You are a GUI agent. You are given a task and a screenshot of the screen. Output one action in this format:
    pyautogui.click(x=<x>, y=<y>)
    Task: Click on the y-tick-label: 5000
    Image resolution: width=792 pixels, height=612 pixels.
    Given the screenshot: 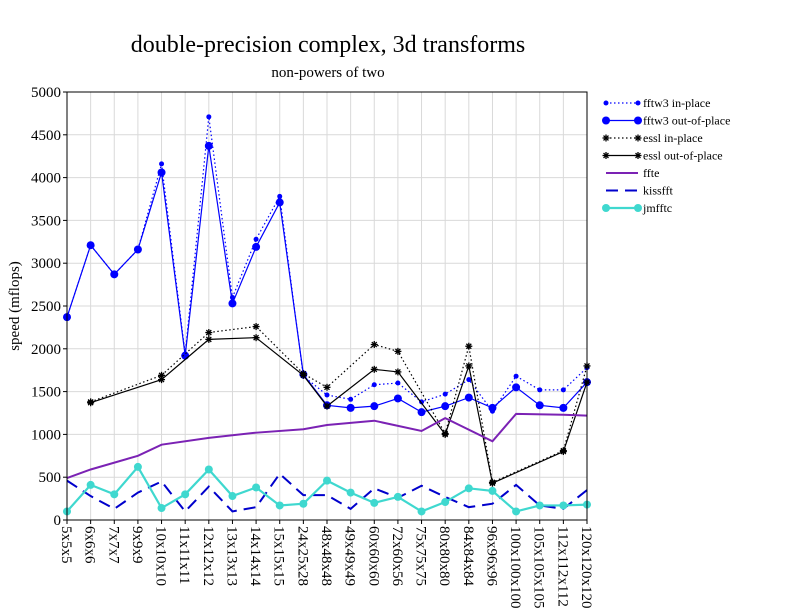 What is the action you would take?
    pyautogui.click(x=46, y=93)
    